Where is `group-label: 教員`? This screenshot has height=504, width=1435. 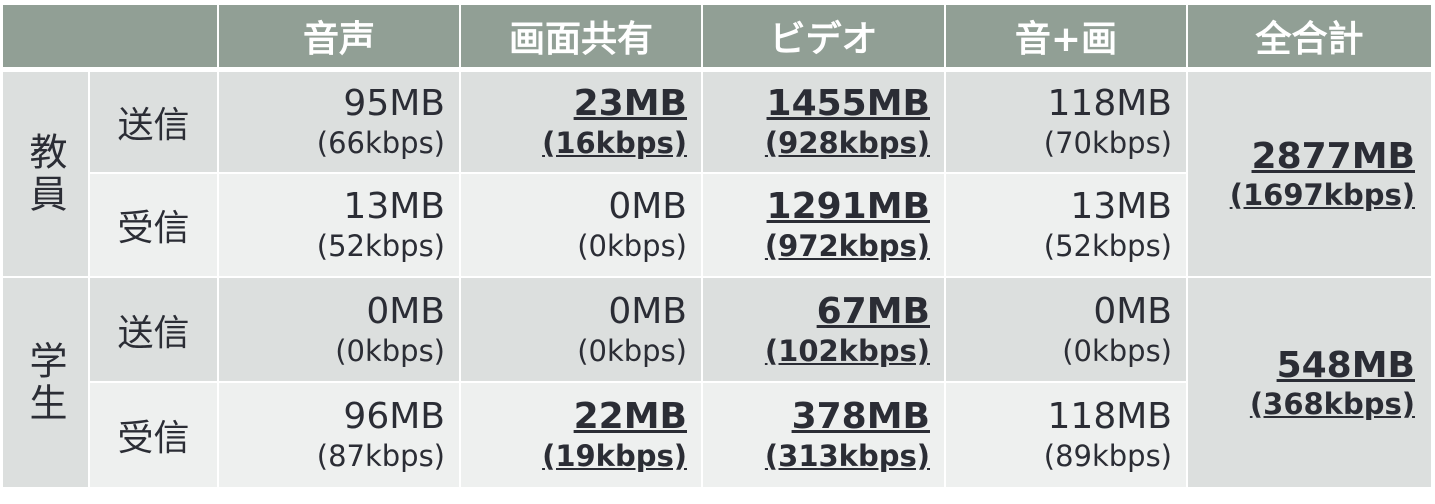 group-label: 教員 is located at coordinates (45, 174).